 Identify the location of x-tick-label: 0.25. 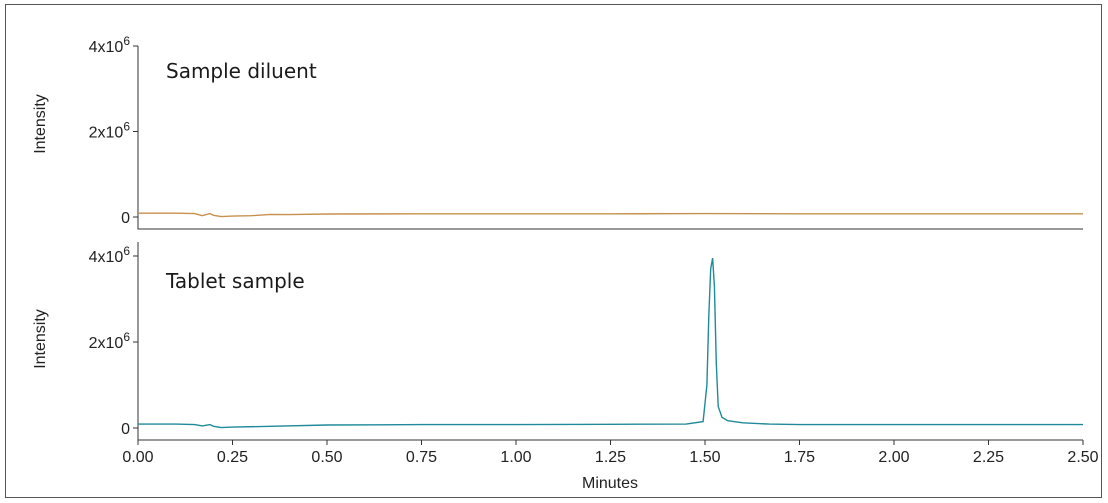
(232, 457).